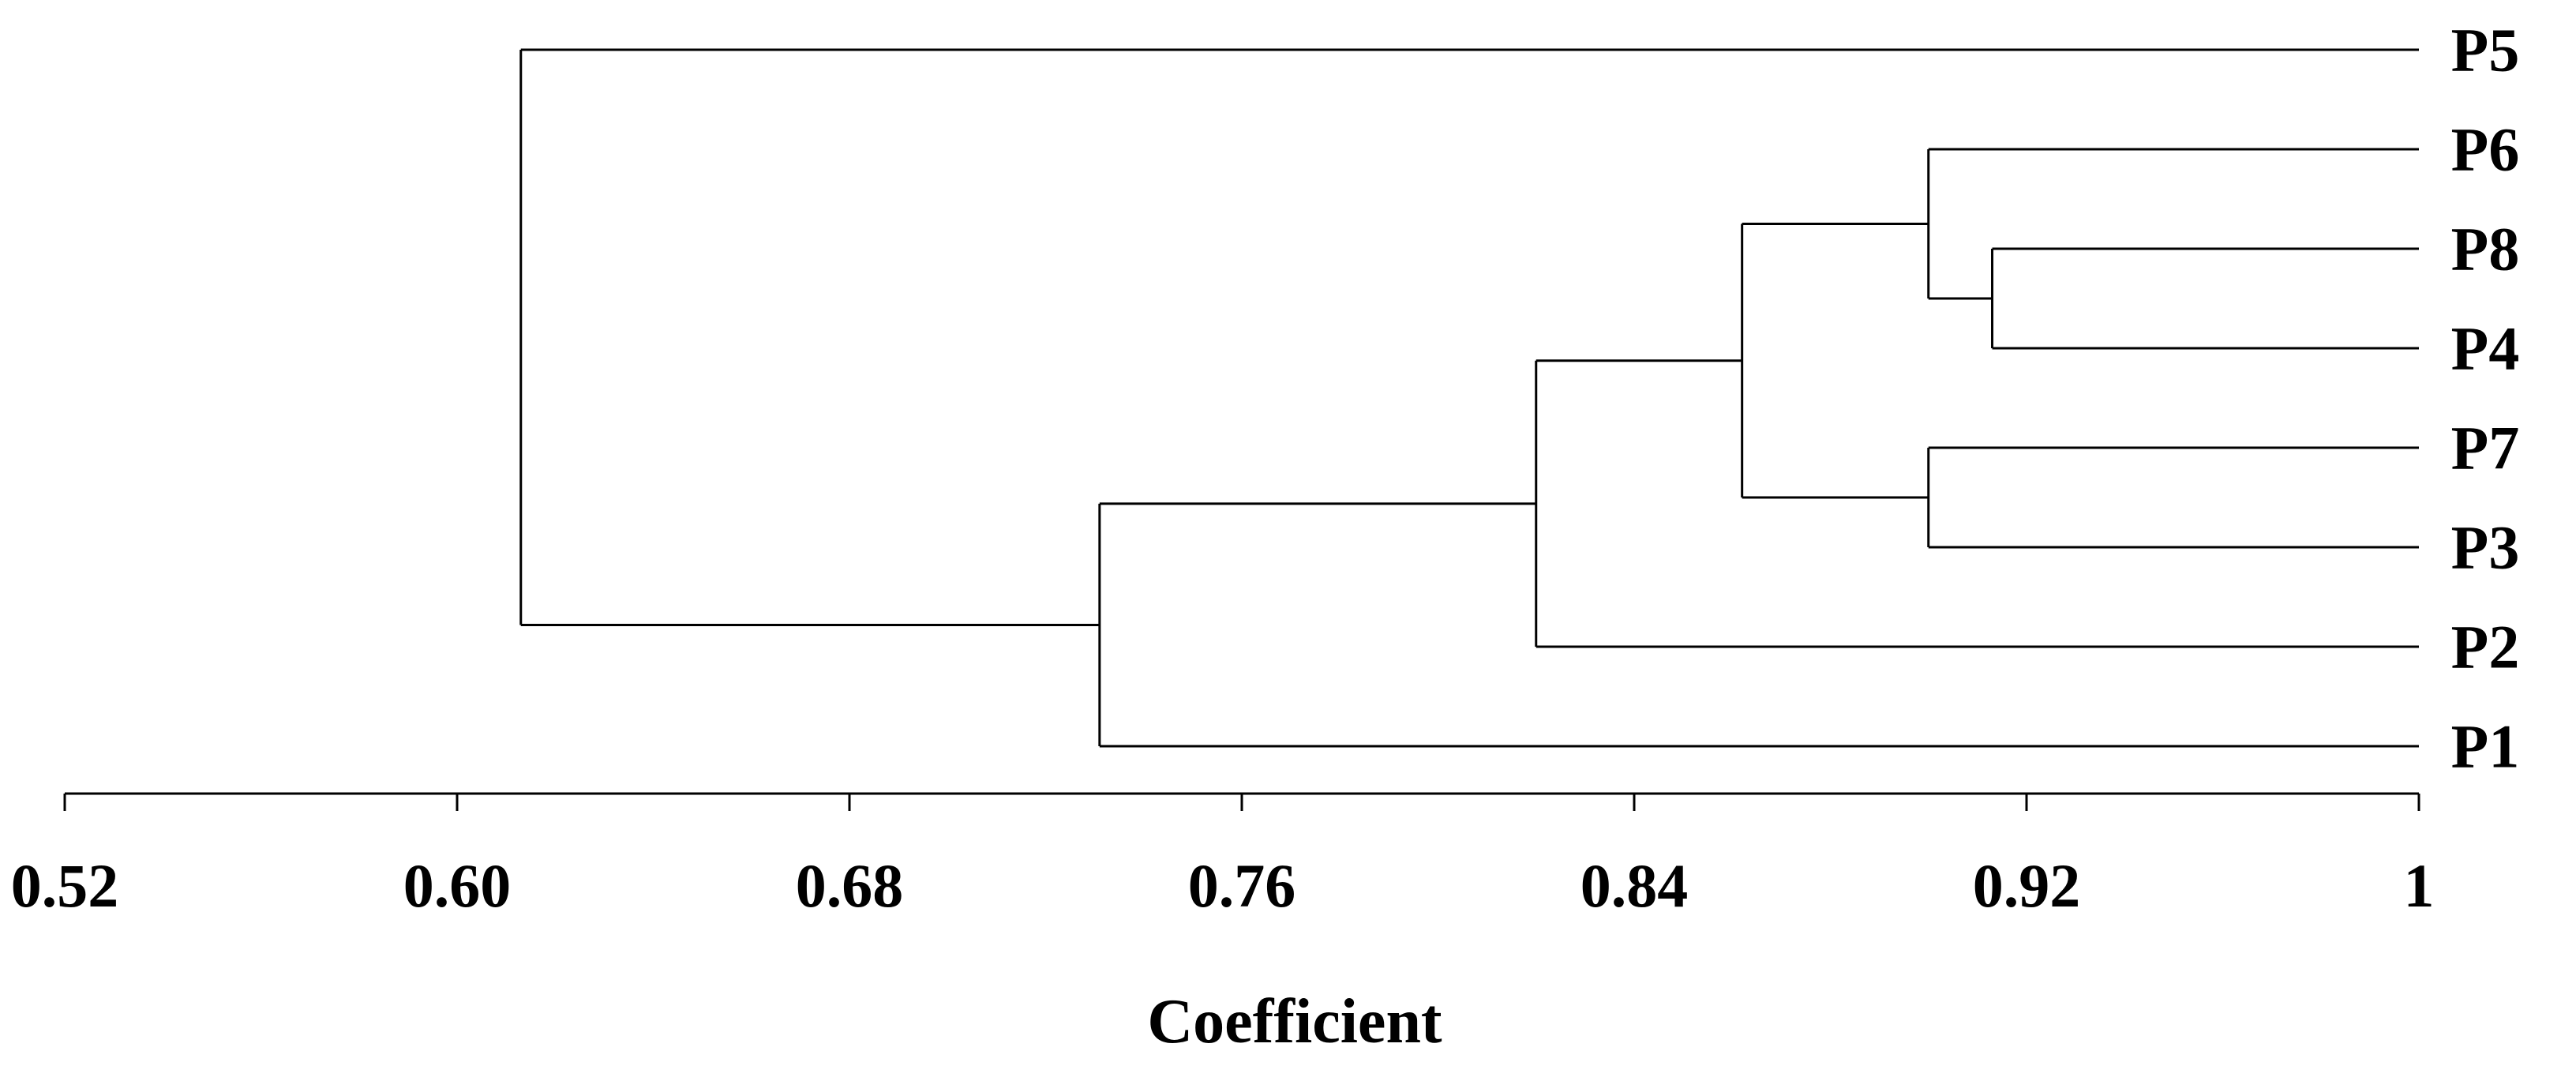  Describe the element at coordinates (1294, 1022) in the screenshot. I see `x-axis-label: Coefficient` at that location.